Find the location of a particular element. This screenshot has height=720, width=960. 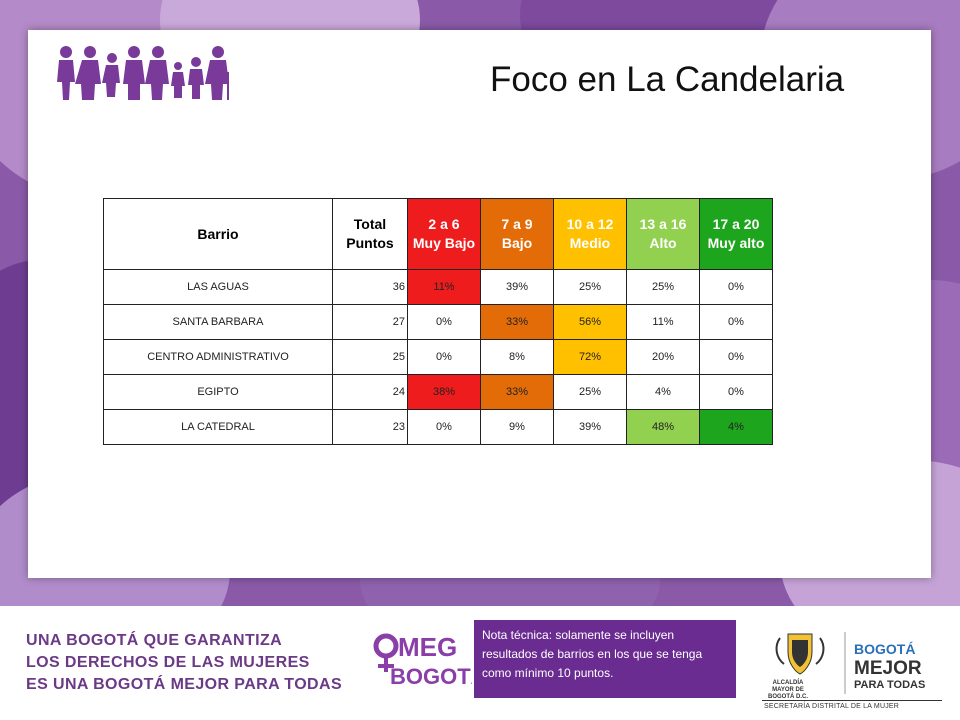

logo-divider is located at coordinates (845, 663).